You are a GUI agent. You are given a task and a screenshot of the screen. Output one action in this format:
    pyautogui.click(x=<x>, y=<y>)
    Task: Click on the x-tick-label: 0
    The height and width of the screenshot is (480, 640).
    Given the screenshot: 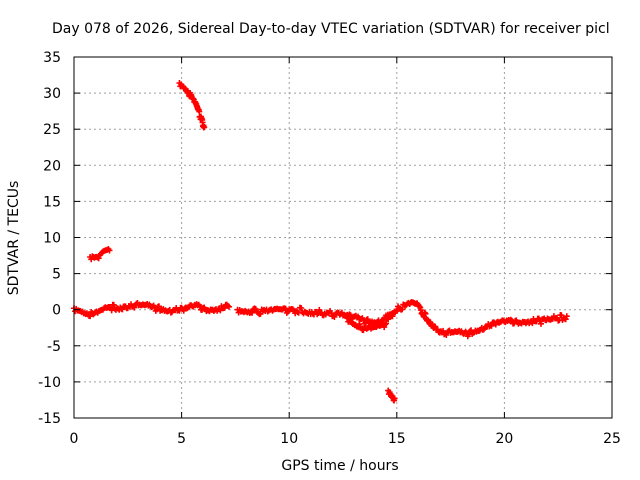 What is the action you would take?
    pyautogui.click(x=74, y=439)
    